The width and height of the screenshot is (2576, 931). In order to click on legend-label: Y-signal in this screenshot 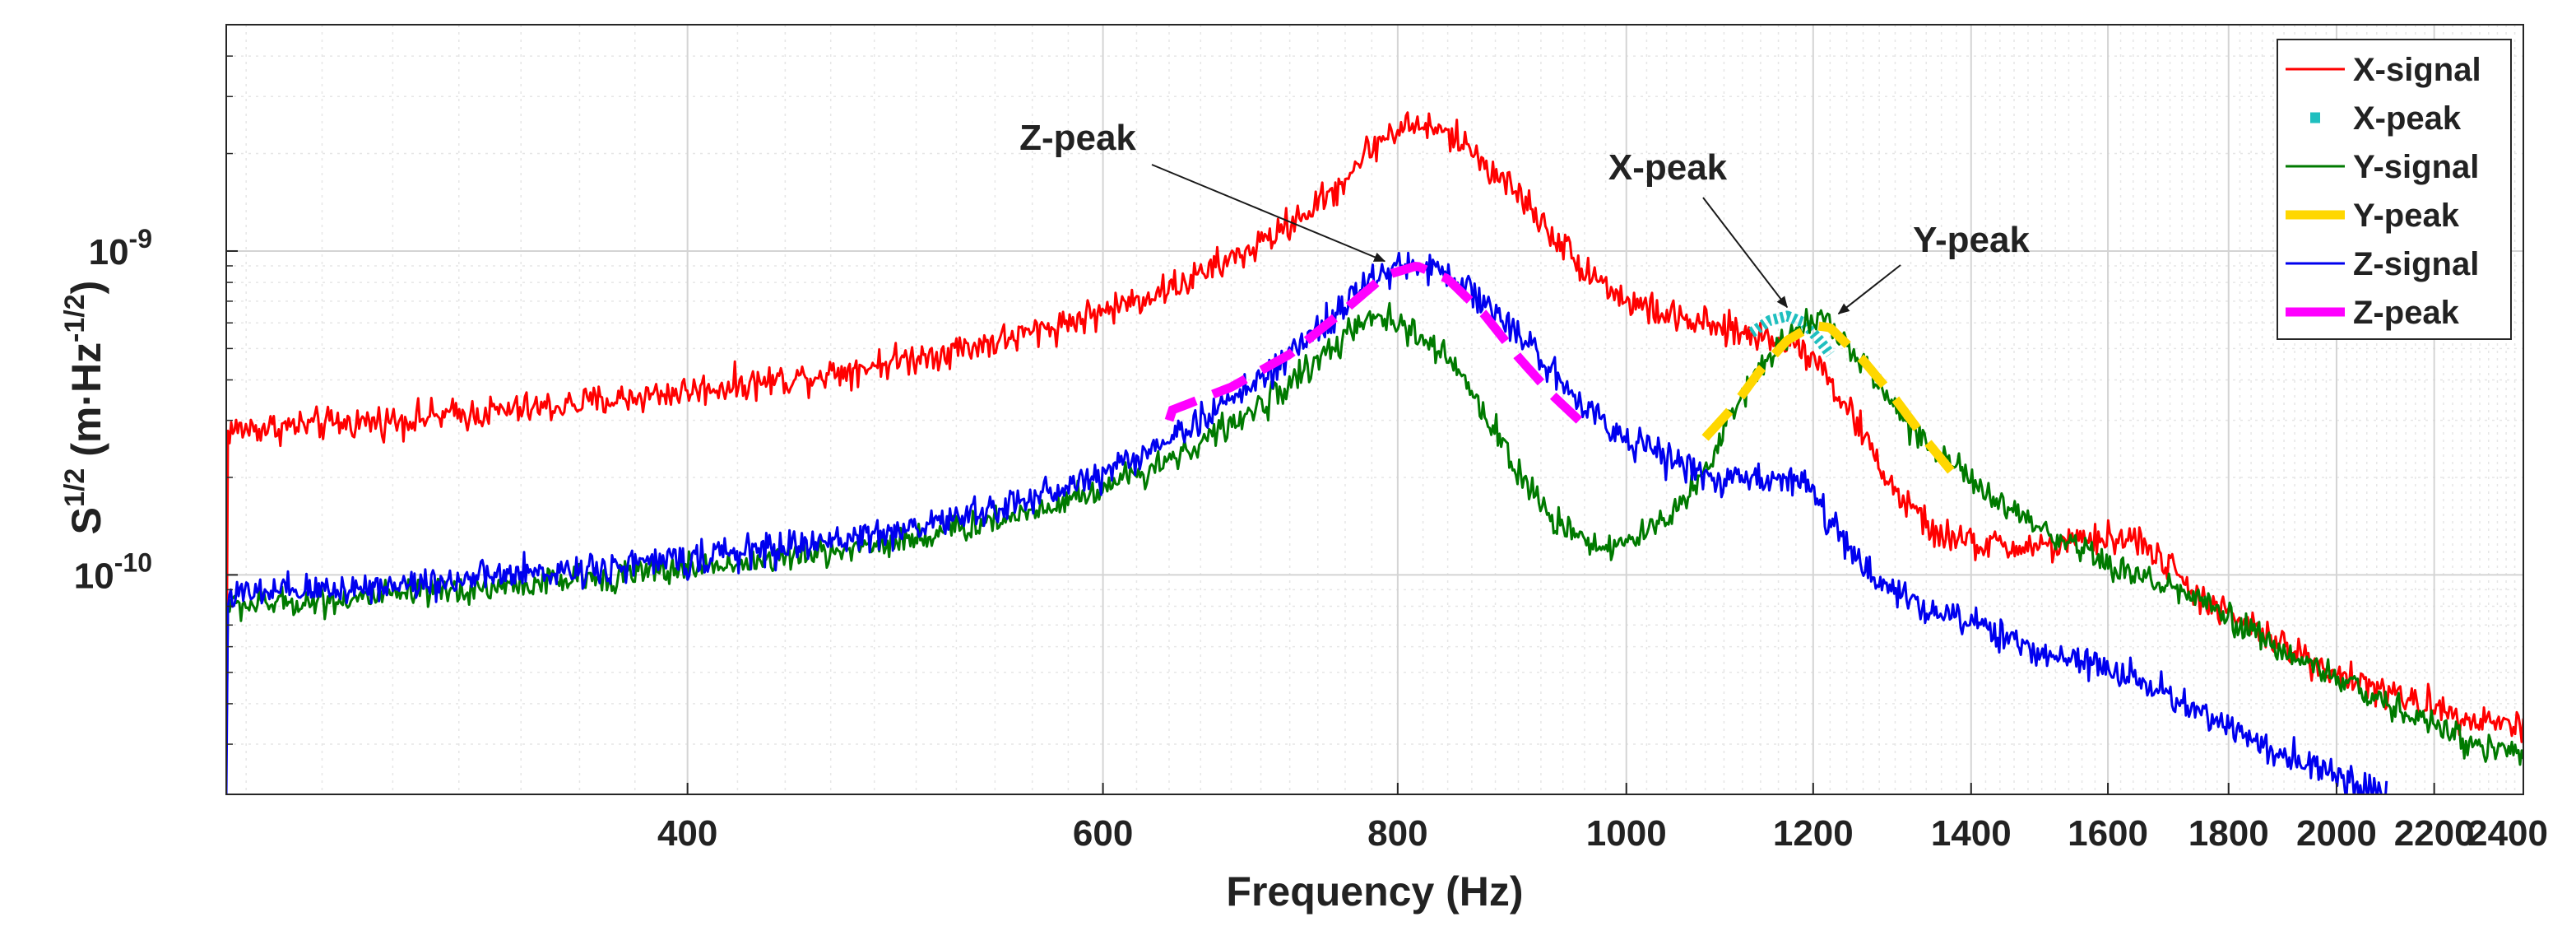, I will do `click(2416, 167)`.